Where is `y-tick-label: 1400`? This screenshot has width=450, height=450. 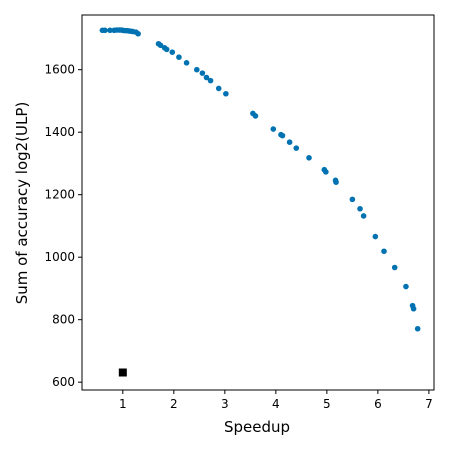 y-tick-label: 1400 is located at coordinates (59, 132).